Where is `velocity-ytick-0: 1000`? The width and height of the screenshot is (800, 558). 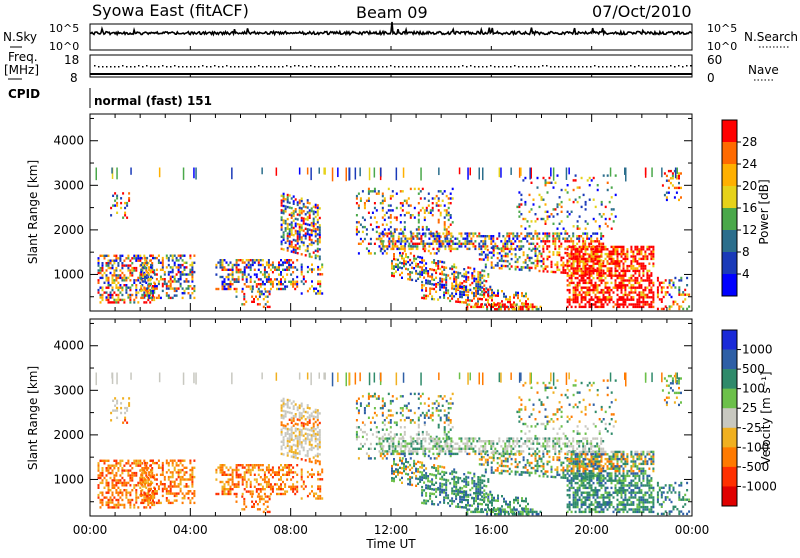
velocity-ytick-0: 1000 is located at coordinates (68, 479).